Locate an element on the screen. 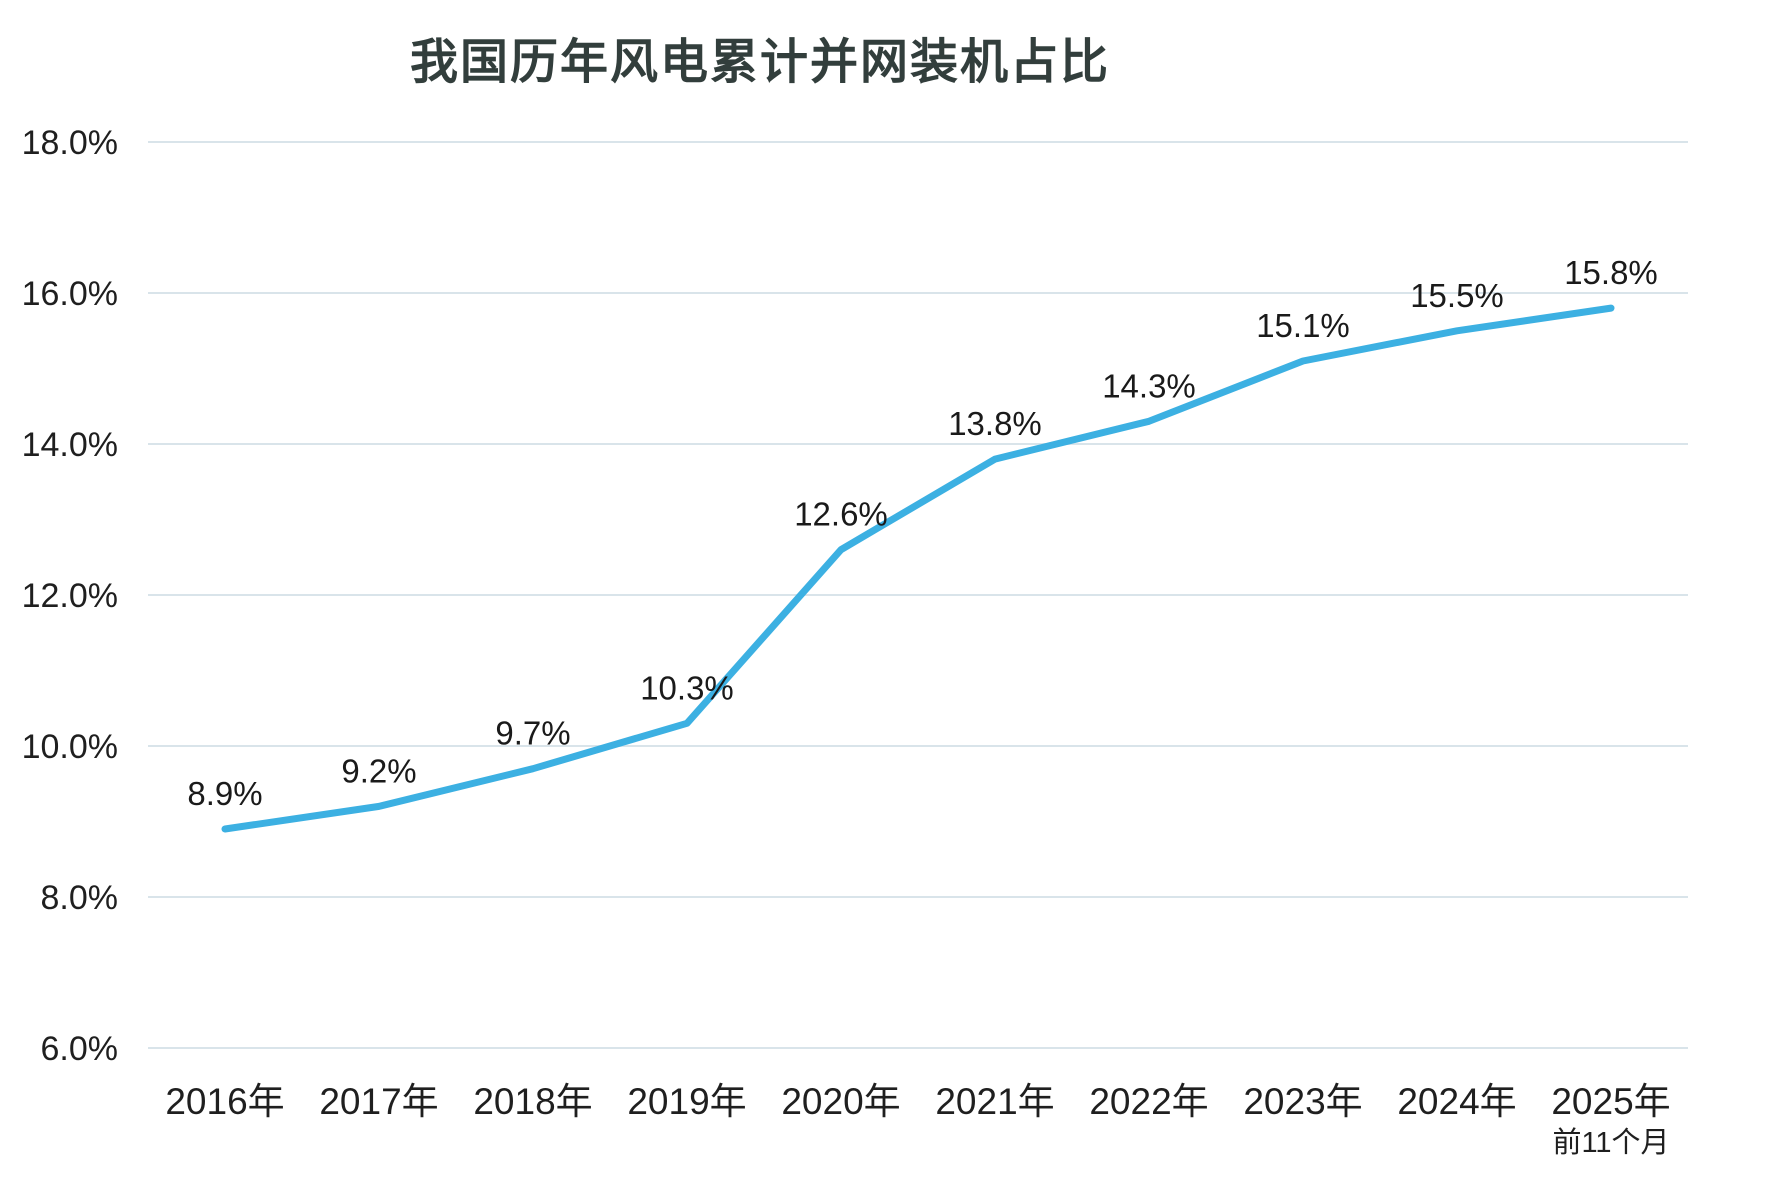 The height and width of the screenshot is (1177, 1772). y-axis-tick-label: 14.0% is located at coordinates (70, 445).